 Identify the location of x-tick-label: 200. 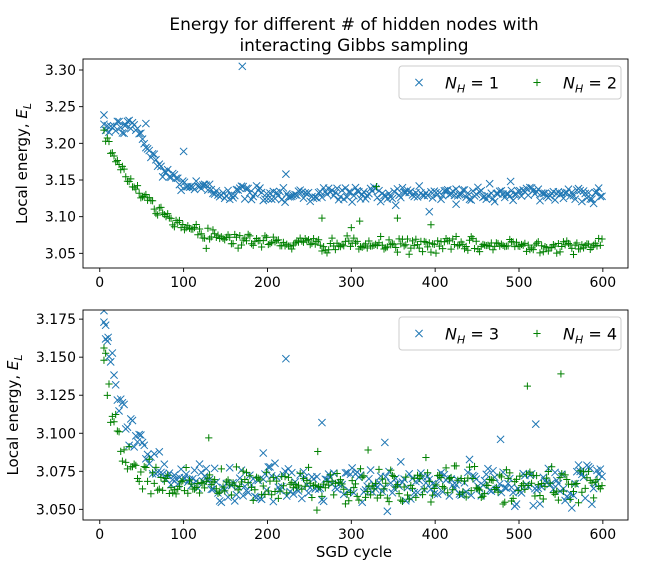
(267, 535).